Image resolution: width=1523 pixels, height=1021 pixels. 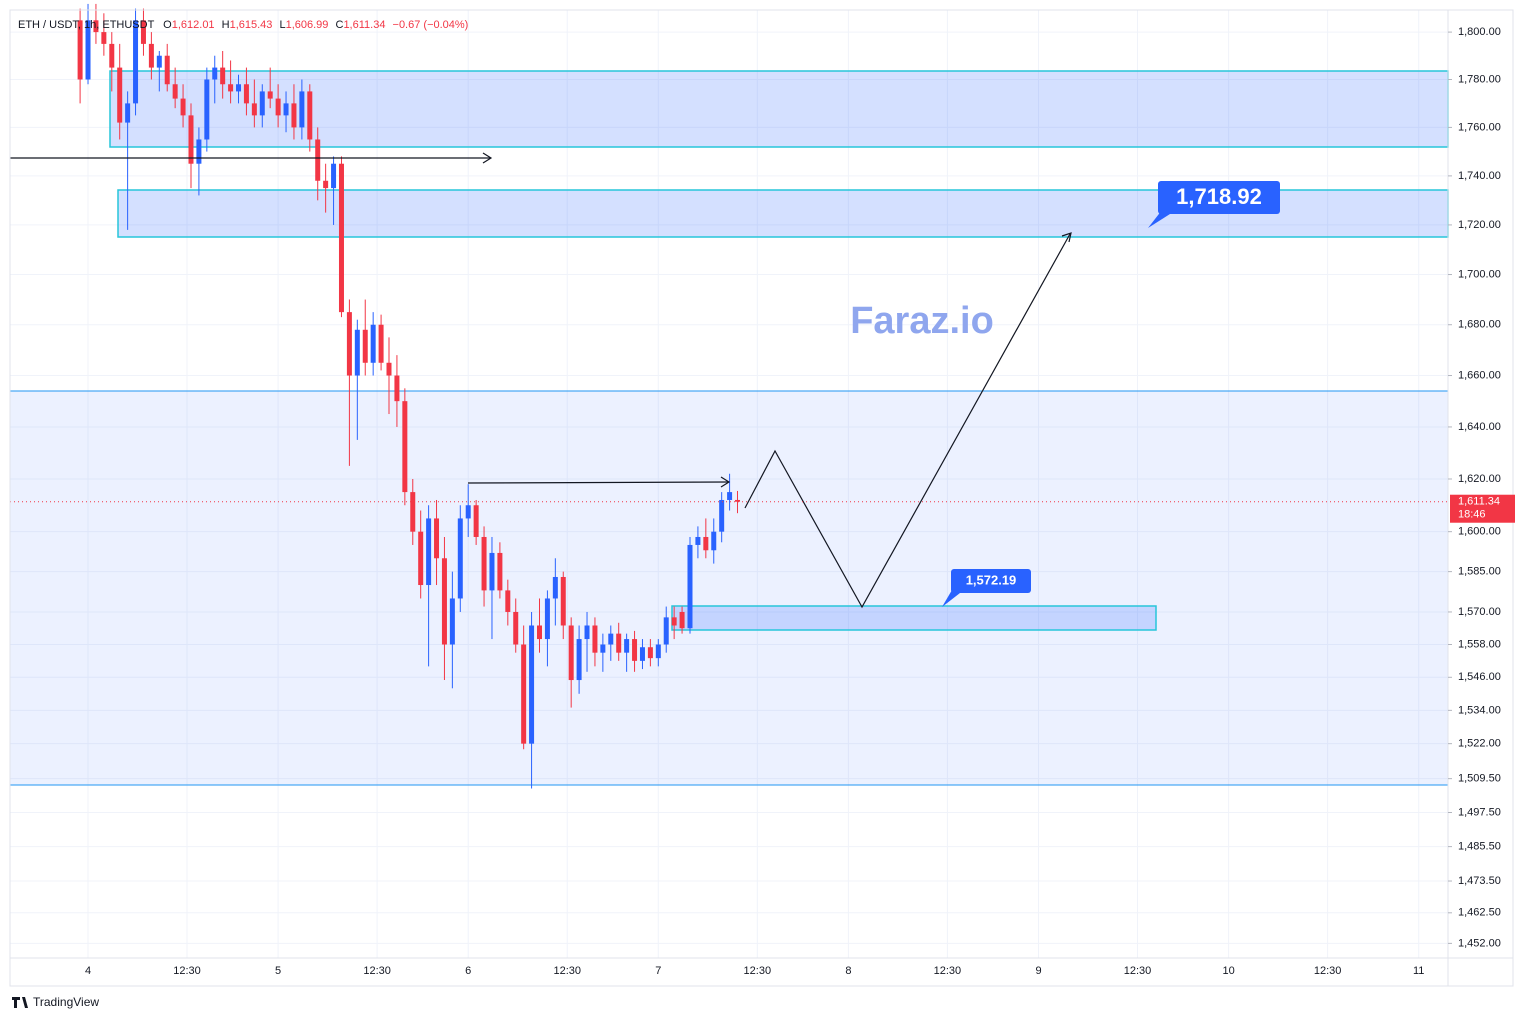 I want to click on x-tick-label: 5, so click(x=278, y=971).